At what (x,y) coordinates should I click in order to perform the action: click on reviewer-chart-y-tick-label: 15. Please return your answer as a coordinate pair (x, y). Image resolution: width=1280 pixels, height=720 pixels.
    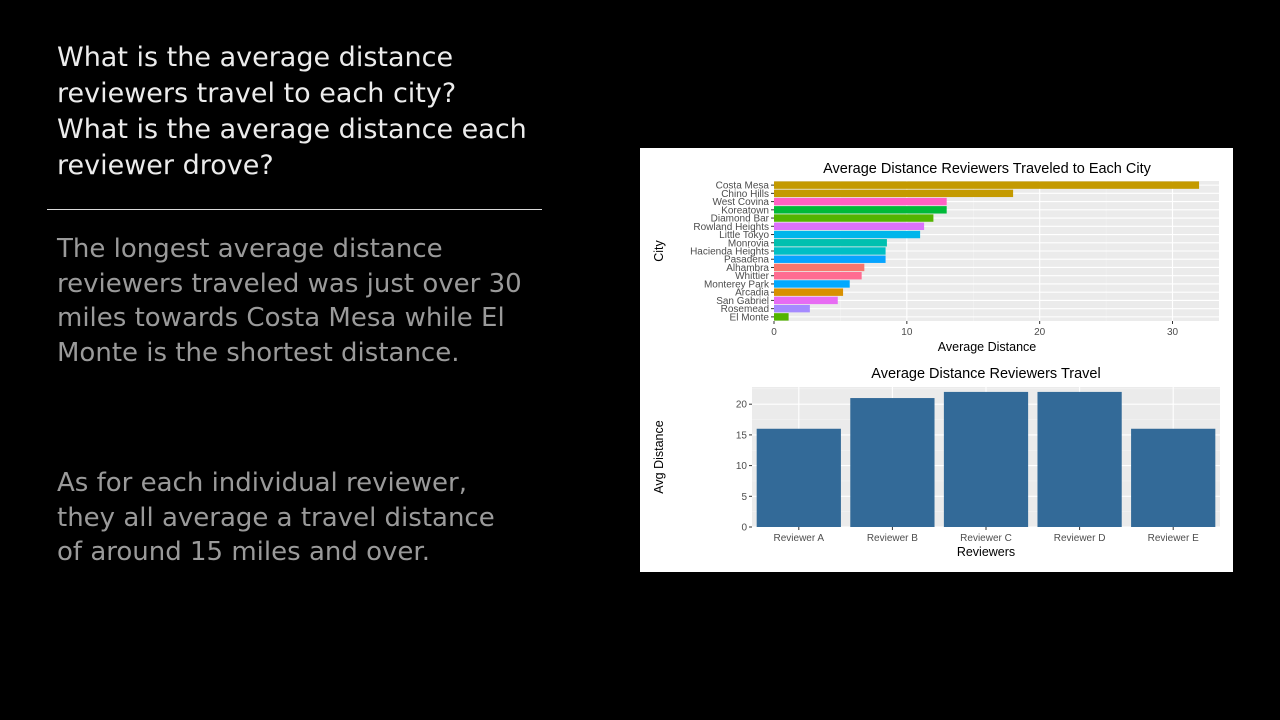
    Looking at the image, I should click on (742, 435).